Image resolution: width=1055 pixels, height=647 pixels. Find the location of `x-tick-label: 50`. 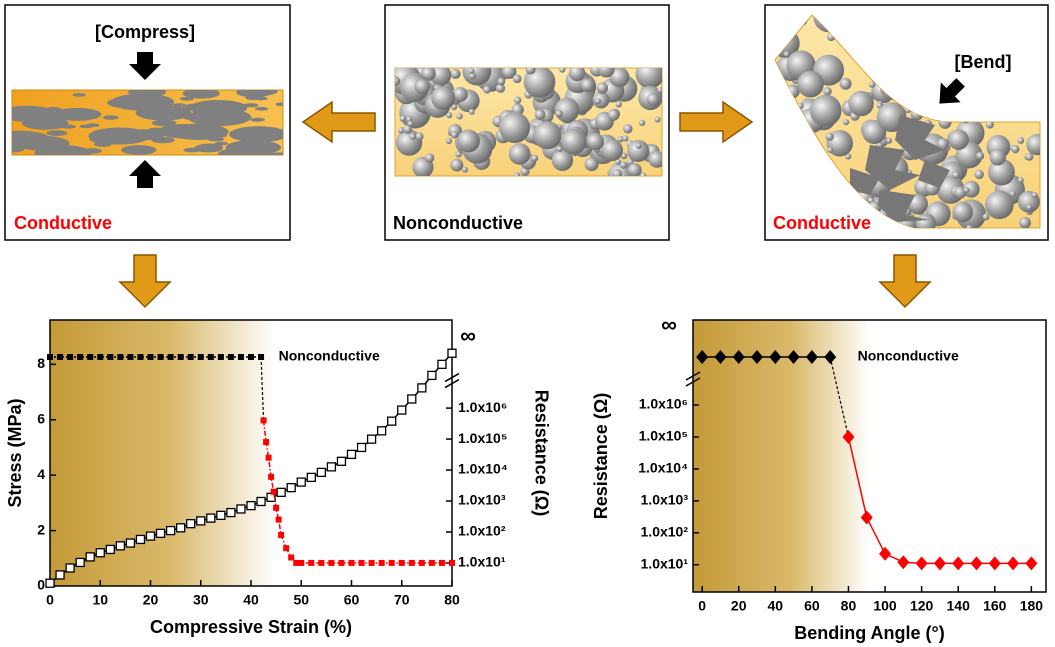

x-tick-label: 50 is located at coordinates (301, 600).